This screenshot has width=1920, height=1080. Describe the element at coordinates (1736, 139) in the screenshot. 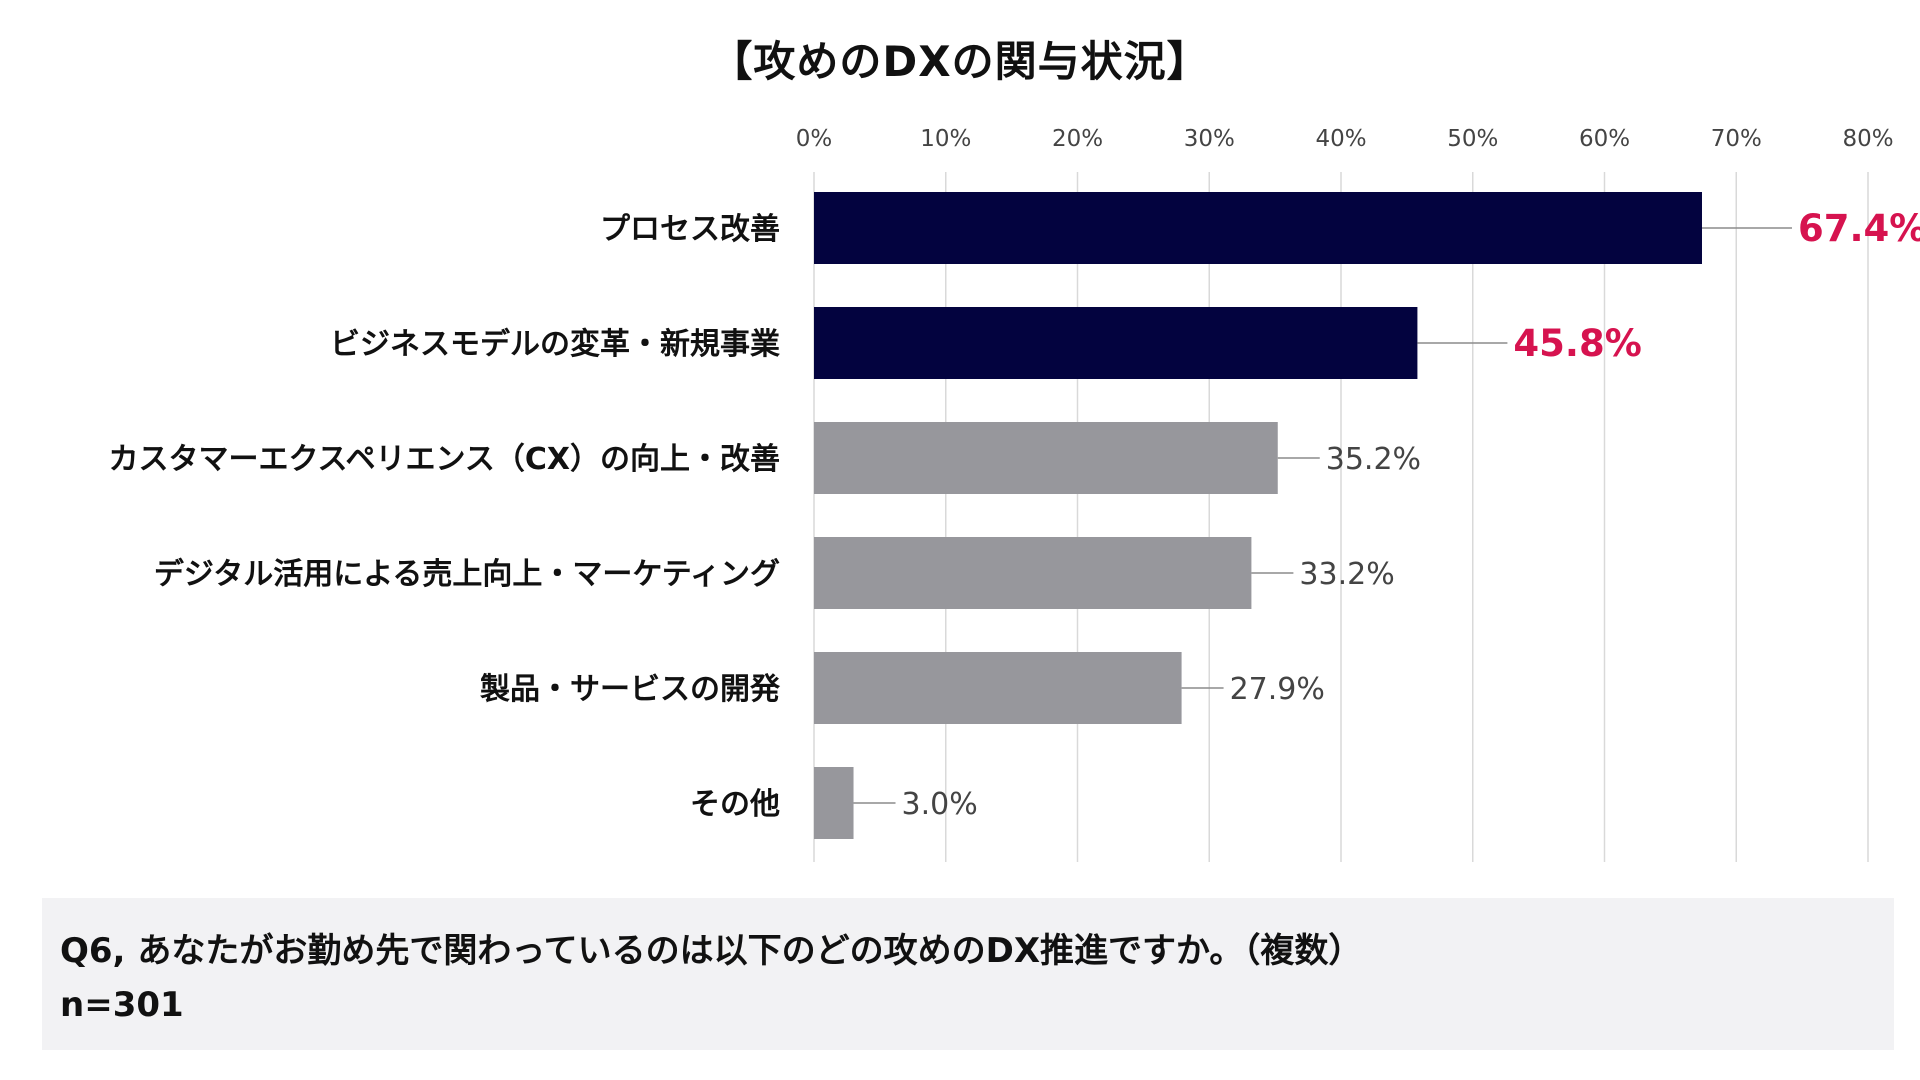

I see `x-tick-label: 70%` at that location.